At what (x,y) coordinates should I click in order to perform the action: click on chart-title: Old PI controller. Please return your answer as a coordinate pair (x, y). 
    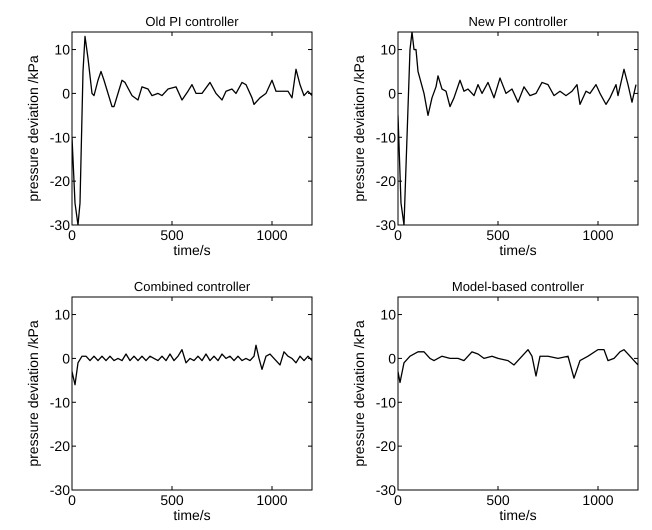
    Looking at the image, I should click on (192, 21).